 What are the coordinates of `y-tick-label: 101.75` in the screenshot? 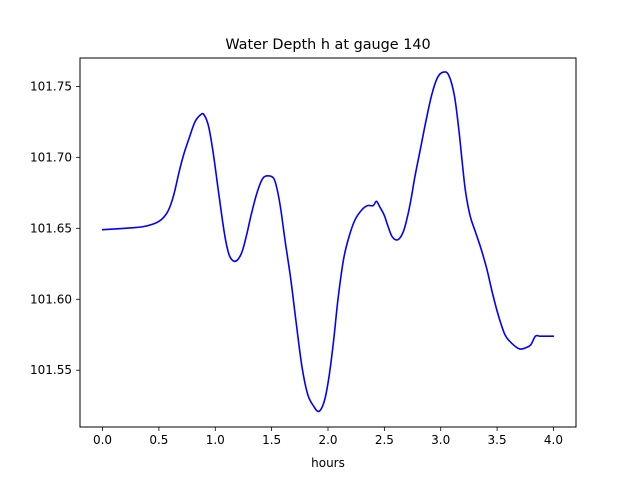 It's located at (51, 86).